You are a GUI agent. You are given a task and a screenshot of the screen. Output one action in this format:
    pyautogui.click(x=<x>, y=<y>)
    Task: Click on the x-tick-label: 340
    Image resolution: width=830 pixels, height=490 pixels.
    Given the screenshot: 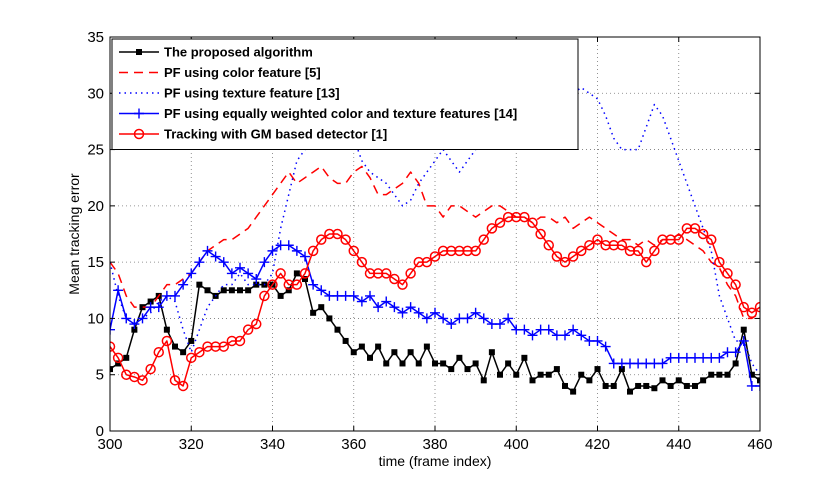 What is the action you would take?
    pyautogui.click(x=272, y=444)
    